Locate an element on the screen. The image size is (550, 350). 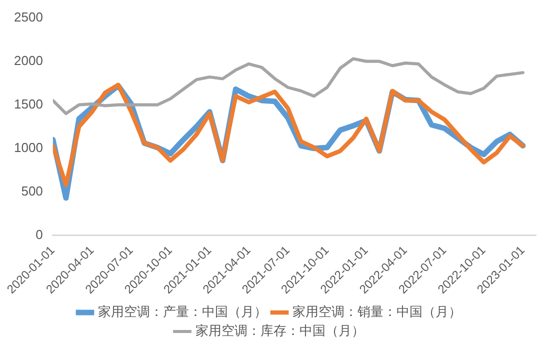
y-tick-label: 2000 is located at coordinates (28, 60).